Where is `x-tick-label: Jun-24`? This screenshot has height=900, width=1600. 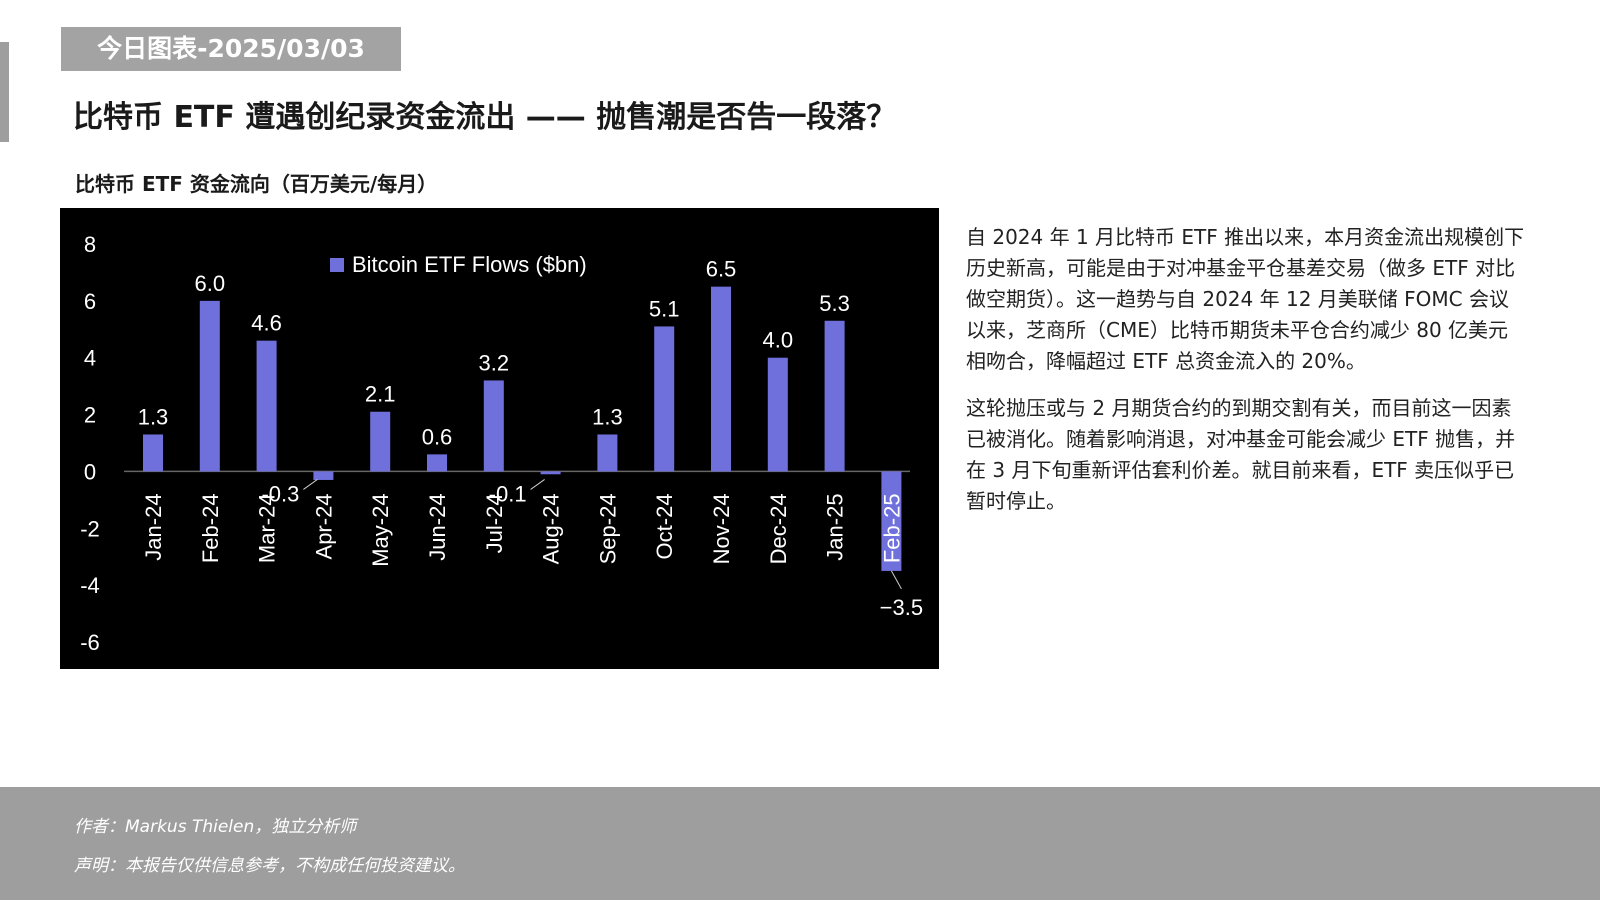 x-tick-label: Jun-24 is located at coordinates (437, 526).